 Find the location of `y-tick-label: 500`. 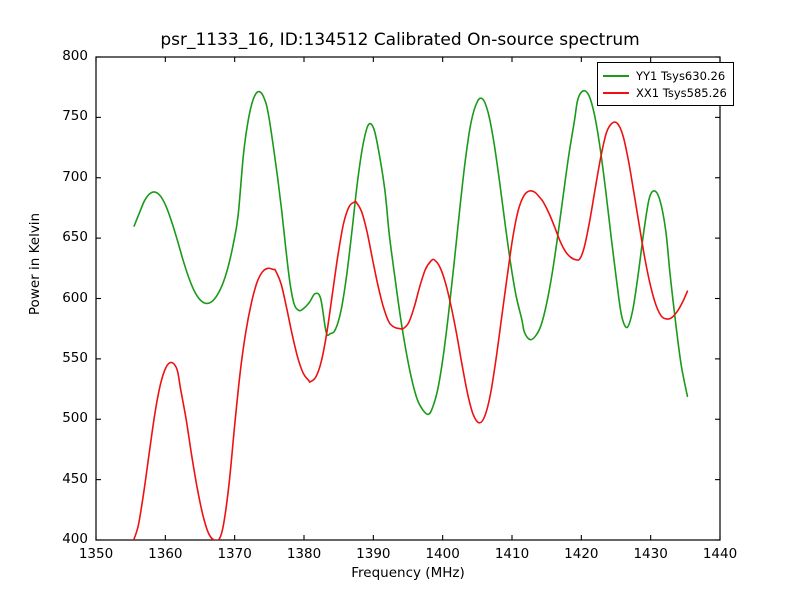

y-tick-label: 500 is located at coordinates (75, 418).